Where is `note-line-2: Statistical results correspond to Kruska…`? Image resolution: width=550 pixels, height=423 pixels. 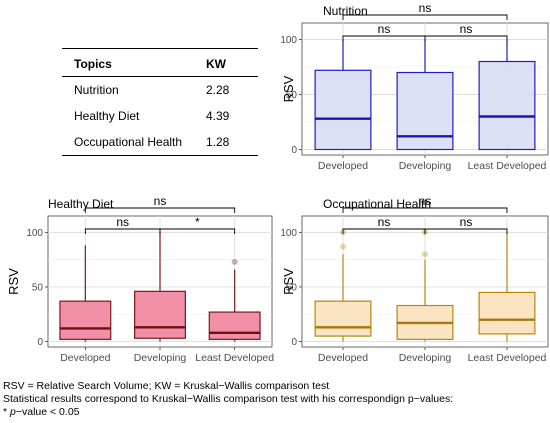
note-line-2: Statistical results correspond to Kruska… is located at coordinates (228, 399).